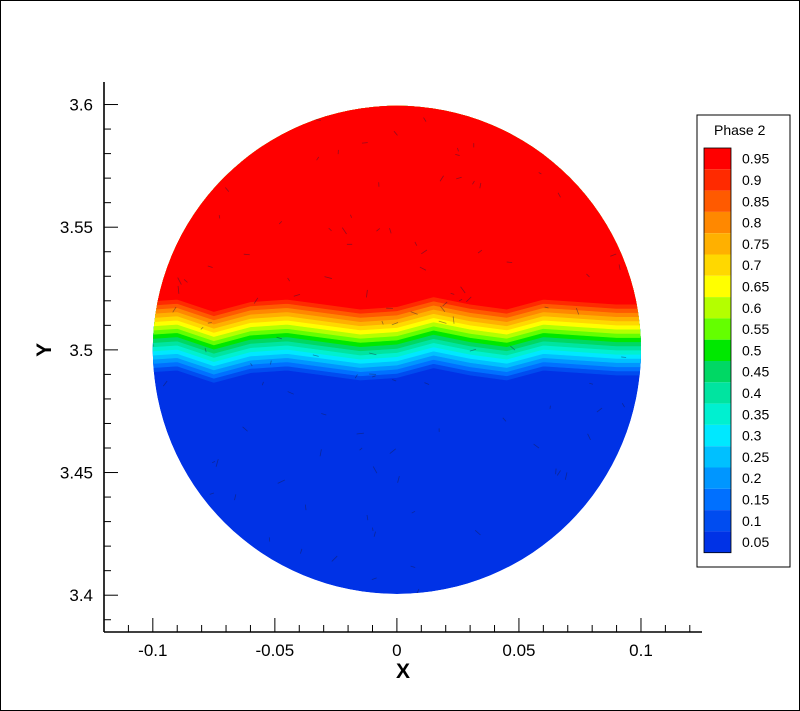 Image resolution: width=800 pixels, height=711 pixels. What do you see at coordinates (755, 457) in the screenshot?
I see `legend-label: 0.25` at bounding box center [755, 457].